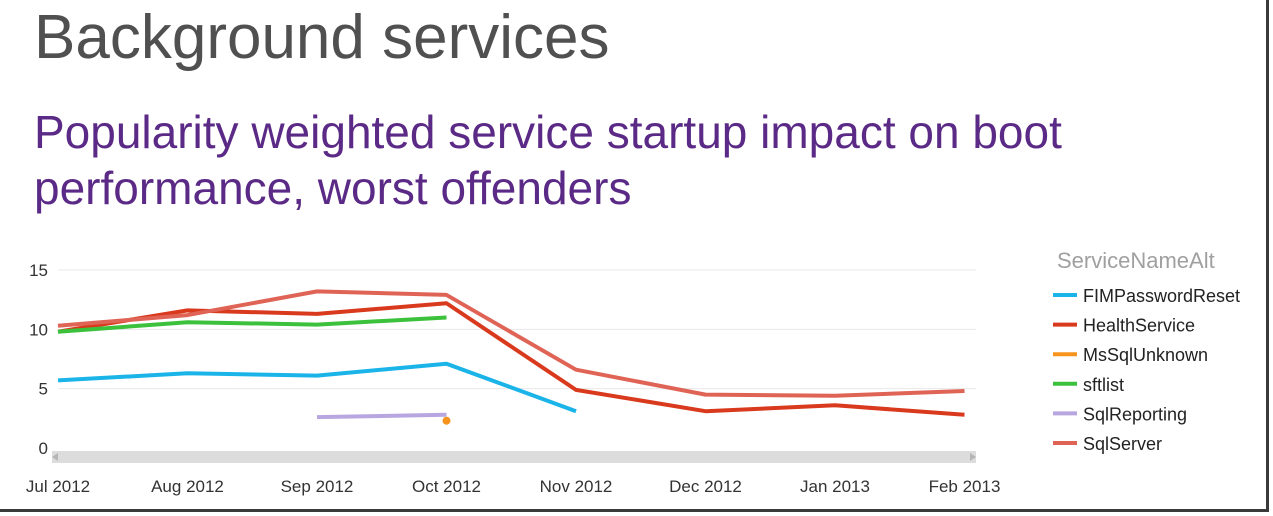 The height and width of the screenshot is (516, 1273). I want to click on y-tick-label: 15, so click(38, 270).